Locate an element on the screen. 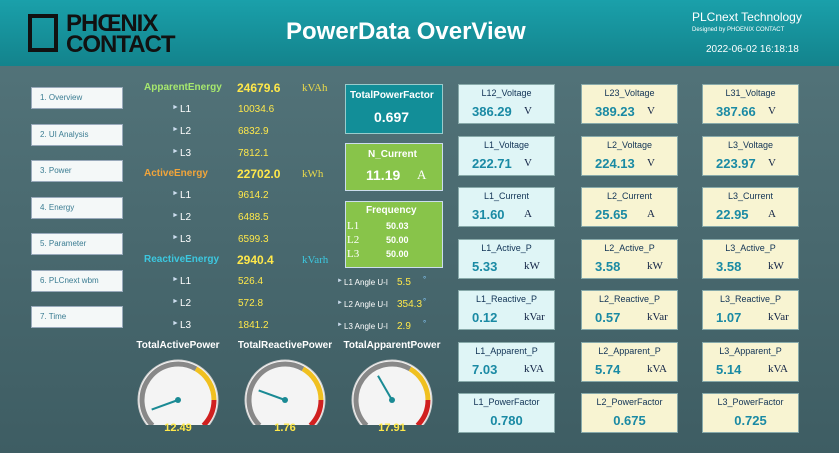 Image resolution: width=839 pixels, height=453 pixels. card-value: 22.95 is located at coordinates (732, 214).